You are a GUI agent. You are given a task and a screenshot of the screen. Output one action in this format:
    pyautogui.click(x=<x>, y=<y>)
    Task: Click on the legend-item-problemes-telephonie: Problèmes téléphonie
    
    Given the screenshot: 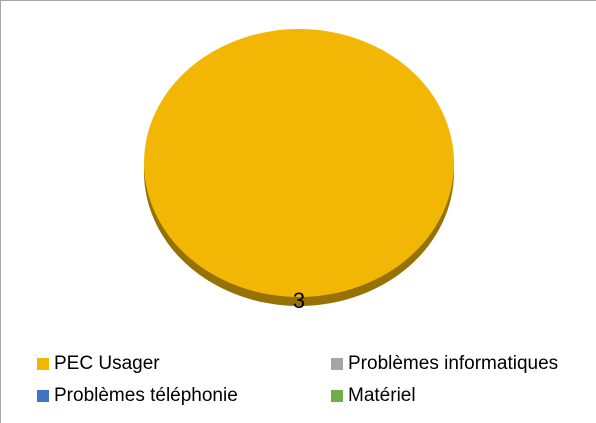 What is the action you would take?
    pyautogui.click(x=137, y=396)
    